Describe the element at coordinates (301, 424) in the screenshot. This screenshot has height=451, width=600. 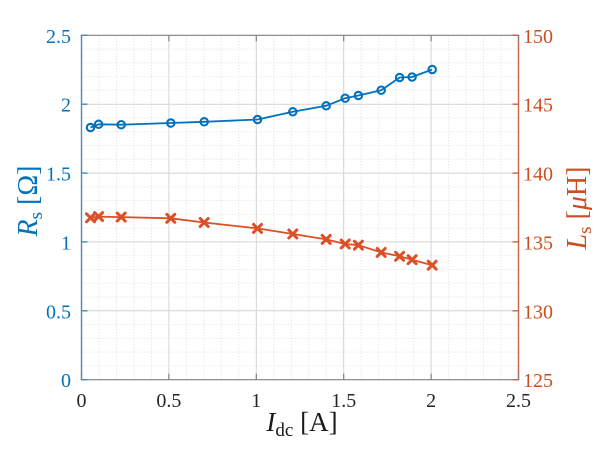
I see `svg-text: Idc [A]` at that location.